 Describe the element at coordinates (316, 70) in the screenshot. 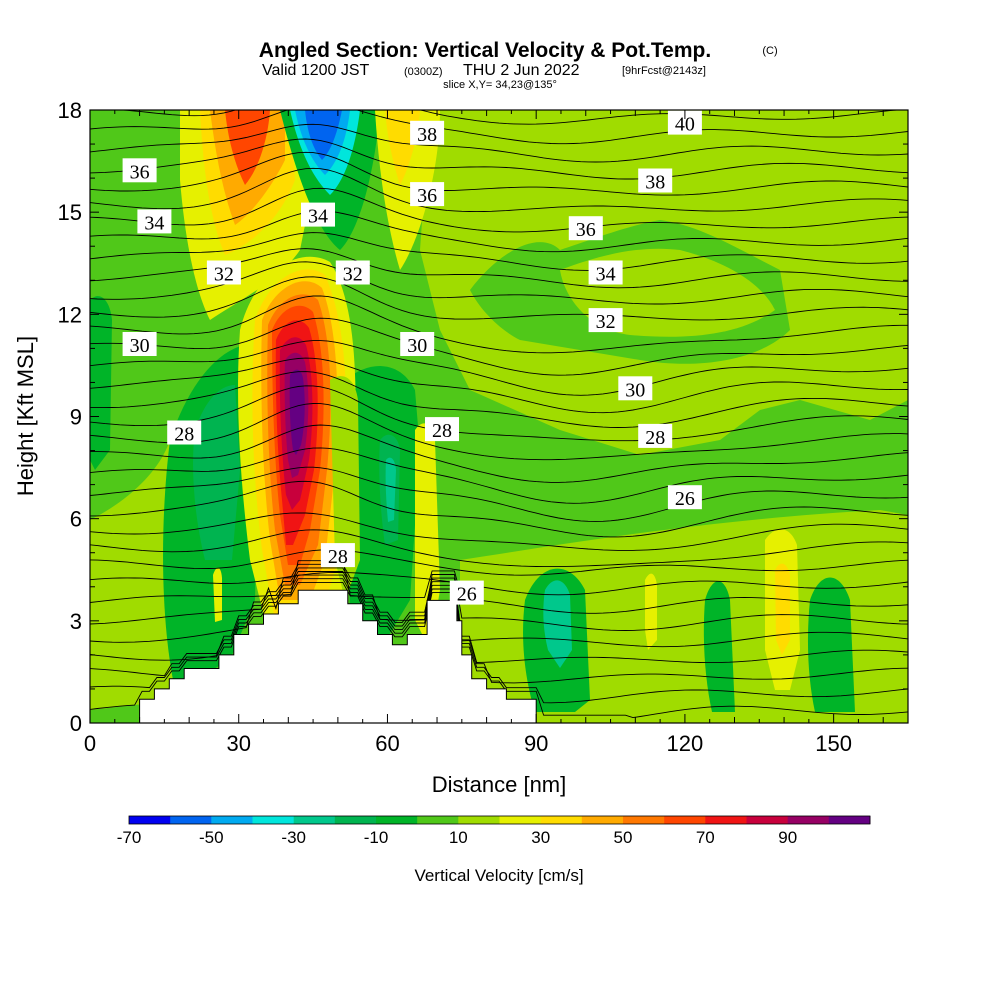

I see `valid-time-prefix: Valid 1200 JST` at that location.